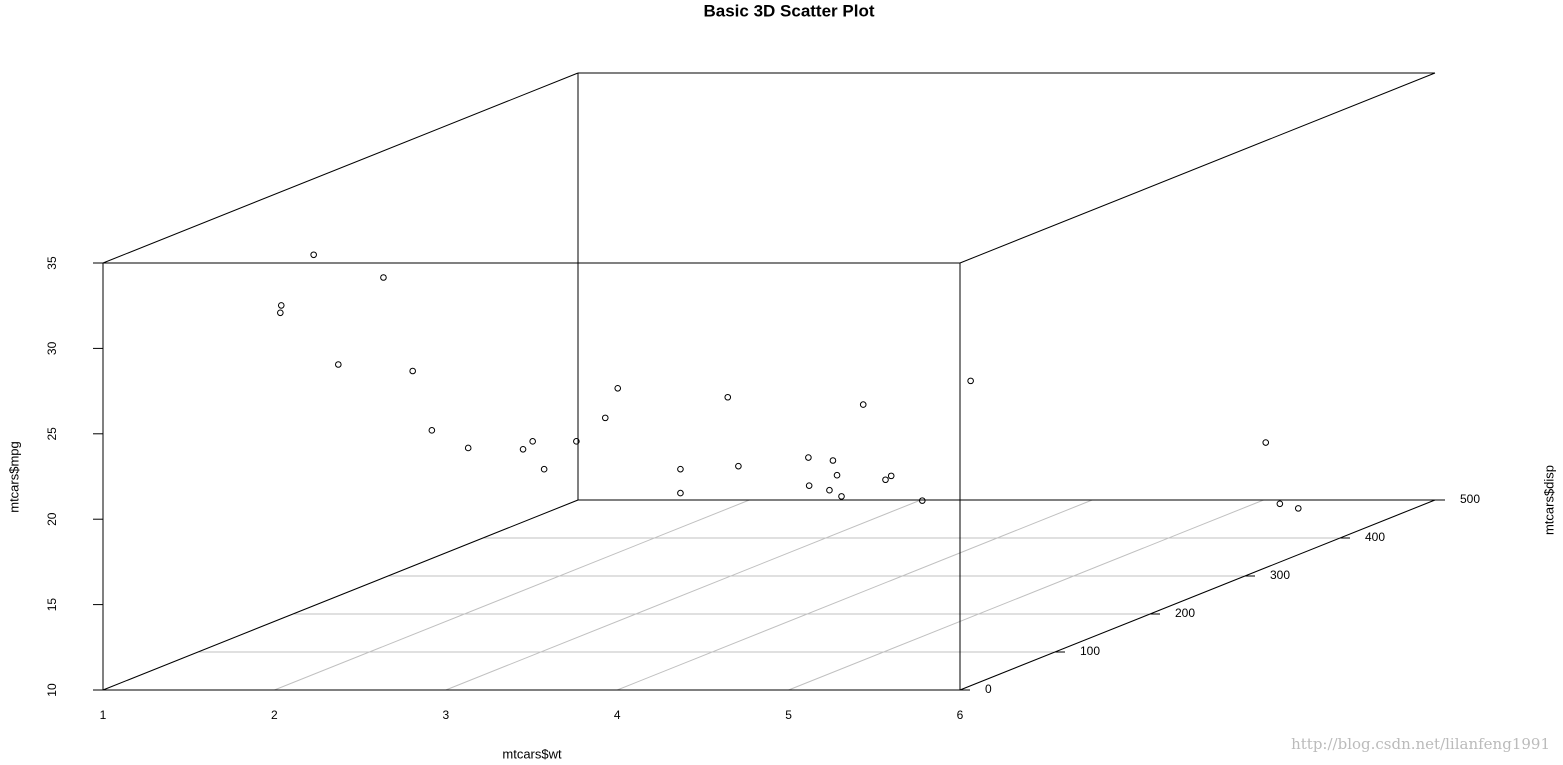 This screenshot has width=1563, height=765. I want to click on y-tick-label: 20, so click(52, 519).